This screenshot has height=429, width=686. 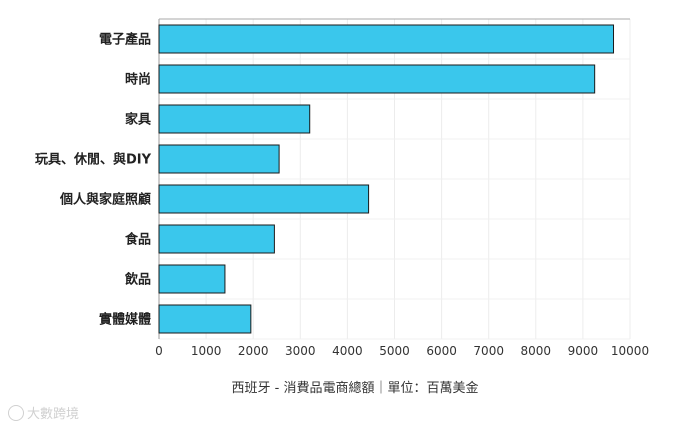 What do you see at coordinates (16, 413) in the screenshot?
I see `watermark-logo-icon` at bounding box center [16, 413].